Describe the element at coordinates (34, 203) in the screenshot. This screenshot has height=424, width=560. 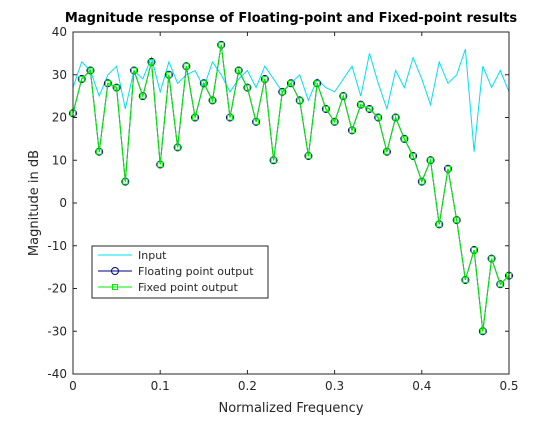
I see `y-axis-label: Magnitude in dB` at that location.